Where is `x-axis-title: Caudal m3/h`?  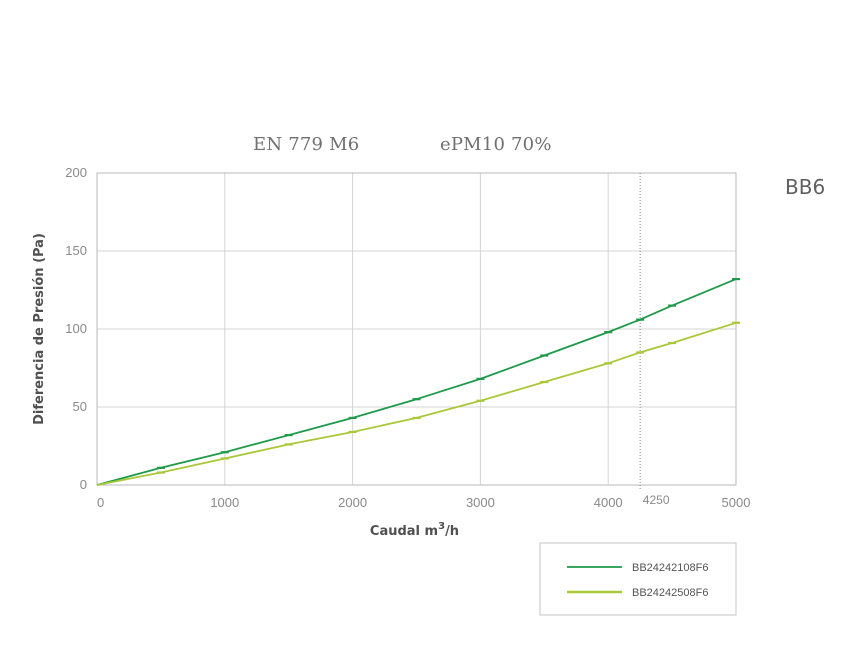
x-axis-title: Caudal m3/h is located at coordinates (414, 530).